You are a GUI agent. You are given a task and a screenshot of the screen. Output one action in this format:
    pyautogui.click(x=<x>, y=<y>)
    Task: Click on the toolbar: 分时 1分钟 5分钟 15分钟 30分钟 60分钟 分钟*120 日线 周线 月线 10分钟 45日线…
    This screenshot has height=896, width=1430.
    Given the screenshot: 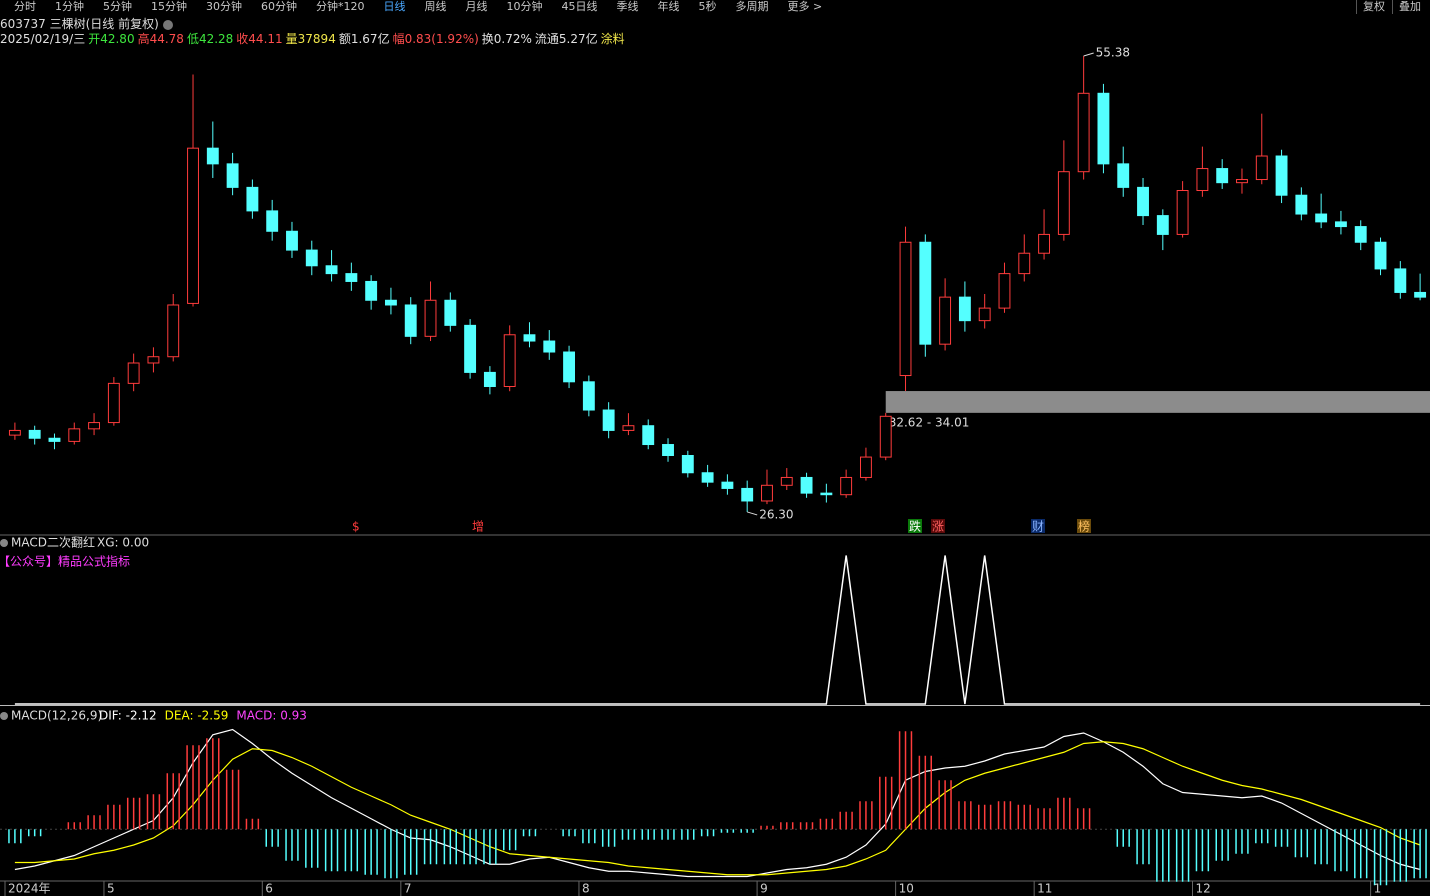 What is the action you would take?
    pyautogui.click(x=715, y=7)
    